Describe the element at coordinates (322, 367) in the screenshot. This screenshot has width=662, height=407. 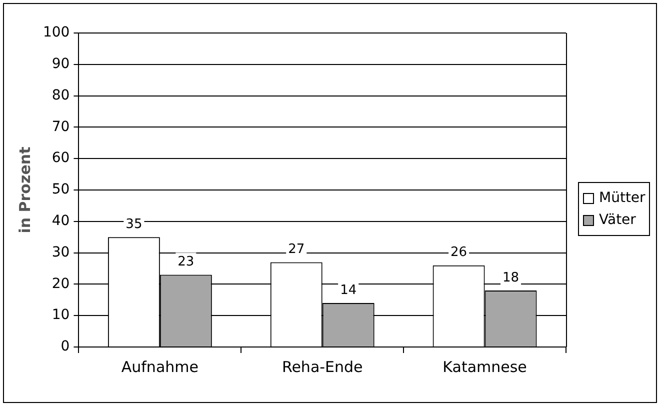
I see `x-tick-label: Reha-Ende` at that location.